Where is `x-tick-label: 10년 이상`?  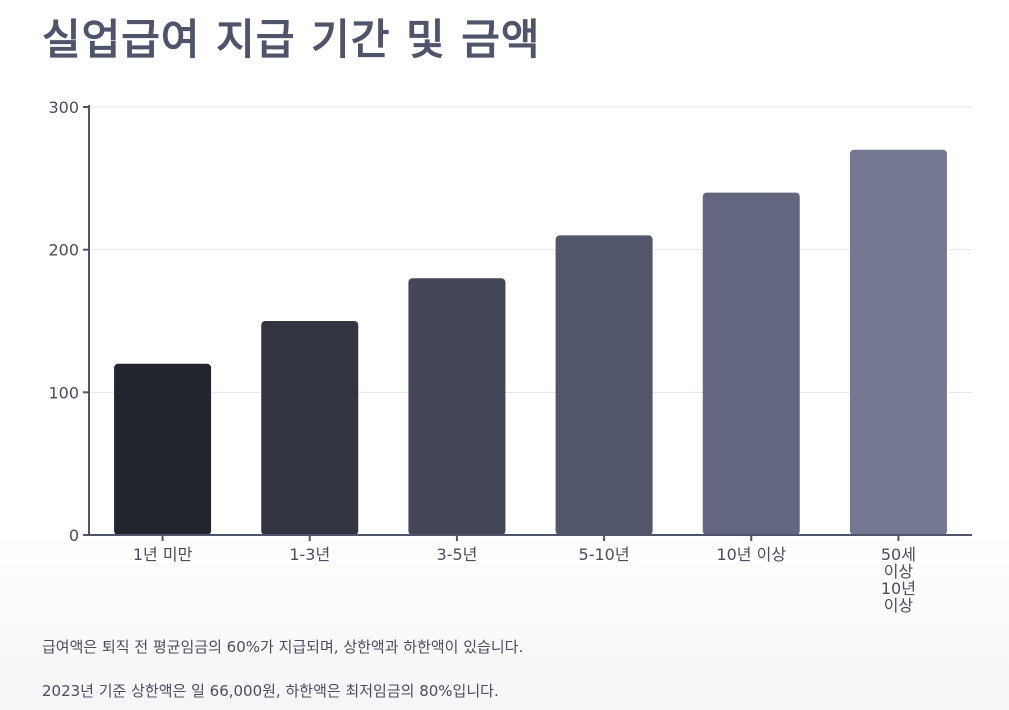
x-tick-label: 10년 이상 is located at coordinates (751, 554).